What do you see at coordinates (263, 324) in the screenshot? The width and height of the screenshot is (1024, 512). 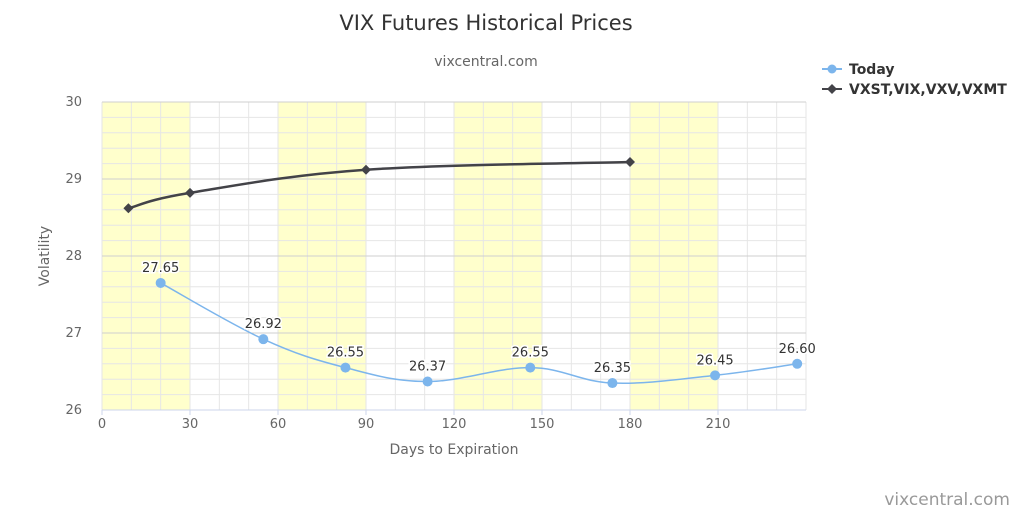 I see `data-label: 26.92` at bounding box center [263, 324].